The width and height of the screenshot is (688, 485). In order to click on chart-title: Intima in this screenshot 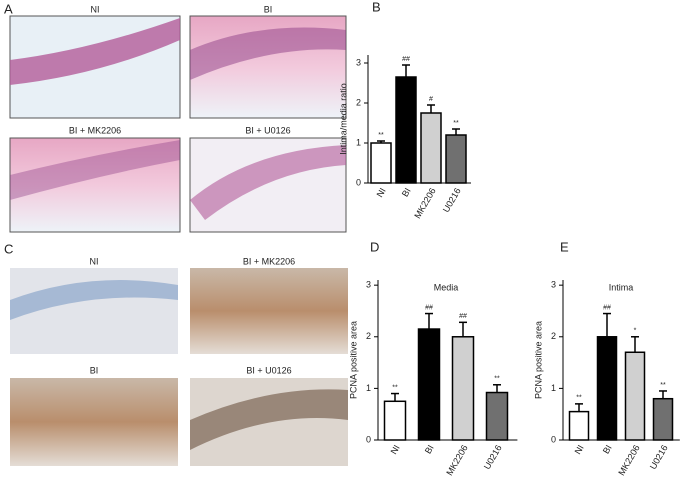, I will do `click(621, 287)`.